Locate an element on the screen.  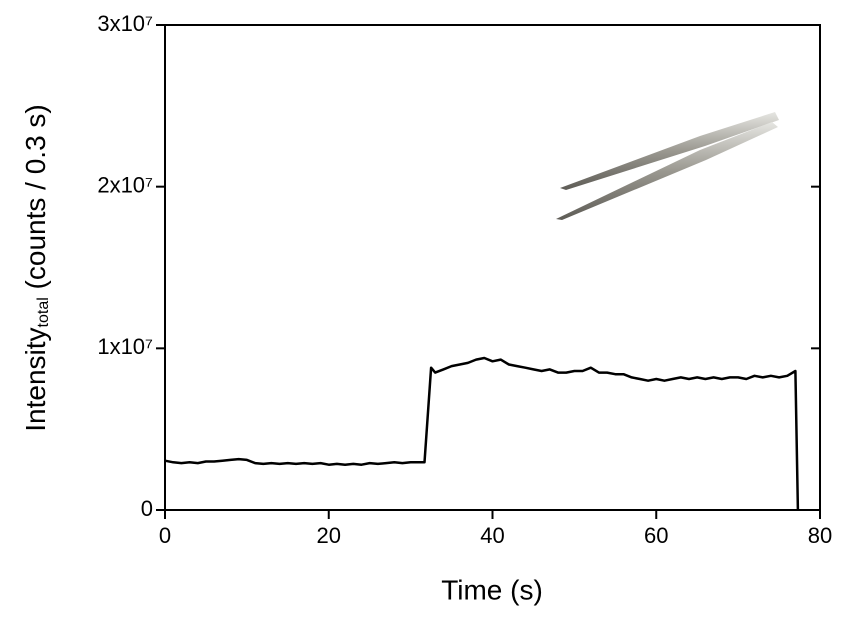
x-tick-label: 60 is located at coordinates (656, 535).